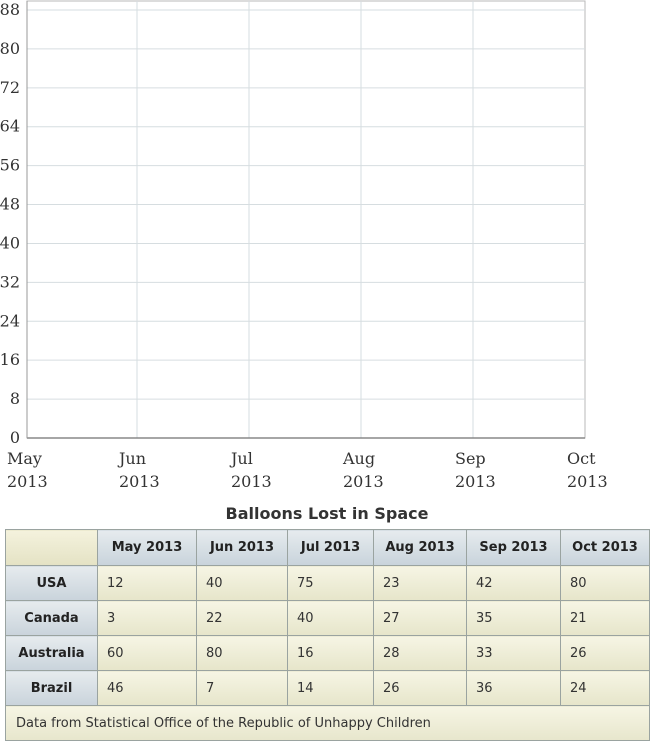 The height and width of the screenshot is (749, 651). Describe the element at coordinates (10, 9) in the screenshot. I see `y-tick-label: 88` at that location.